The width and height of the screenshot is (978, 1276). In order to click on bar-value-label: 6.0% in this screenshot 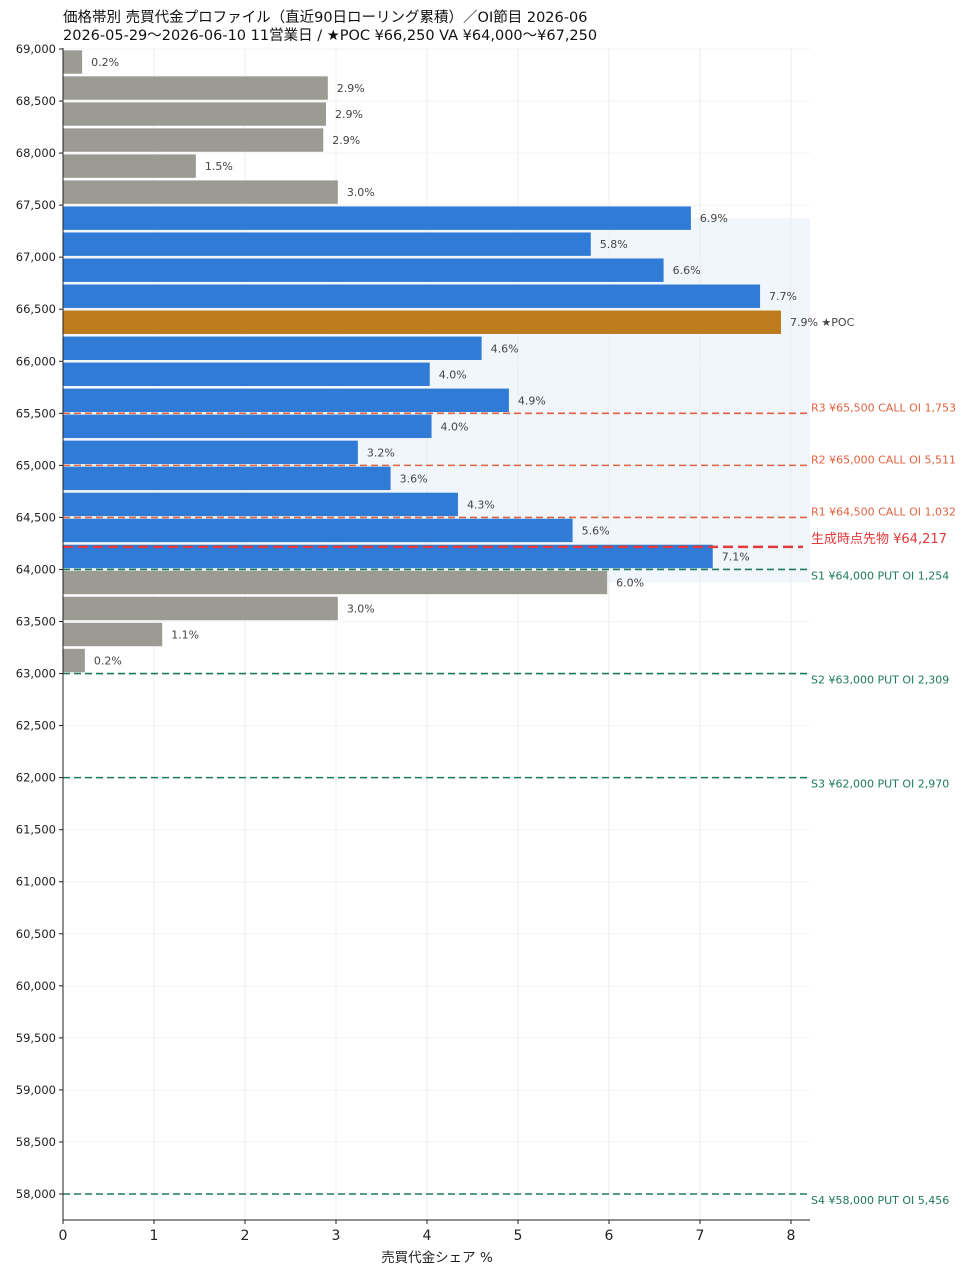, I will do `click(630, 582)`.